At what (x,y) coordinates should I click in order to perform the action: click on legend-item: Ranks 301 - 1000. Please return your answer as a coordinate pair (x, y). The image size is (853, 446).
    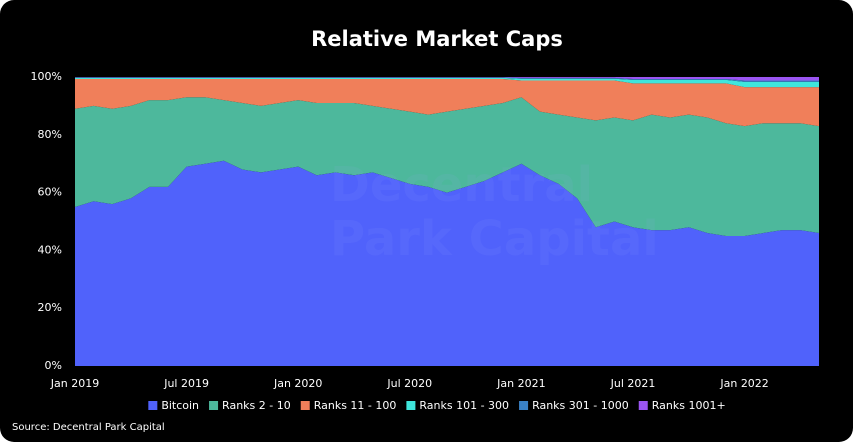
    Looking at the image, I should click on (574, 405).